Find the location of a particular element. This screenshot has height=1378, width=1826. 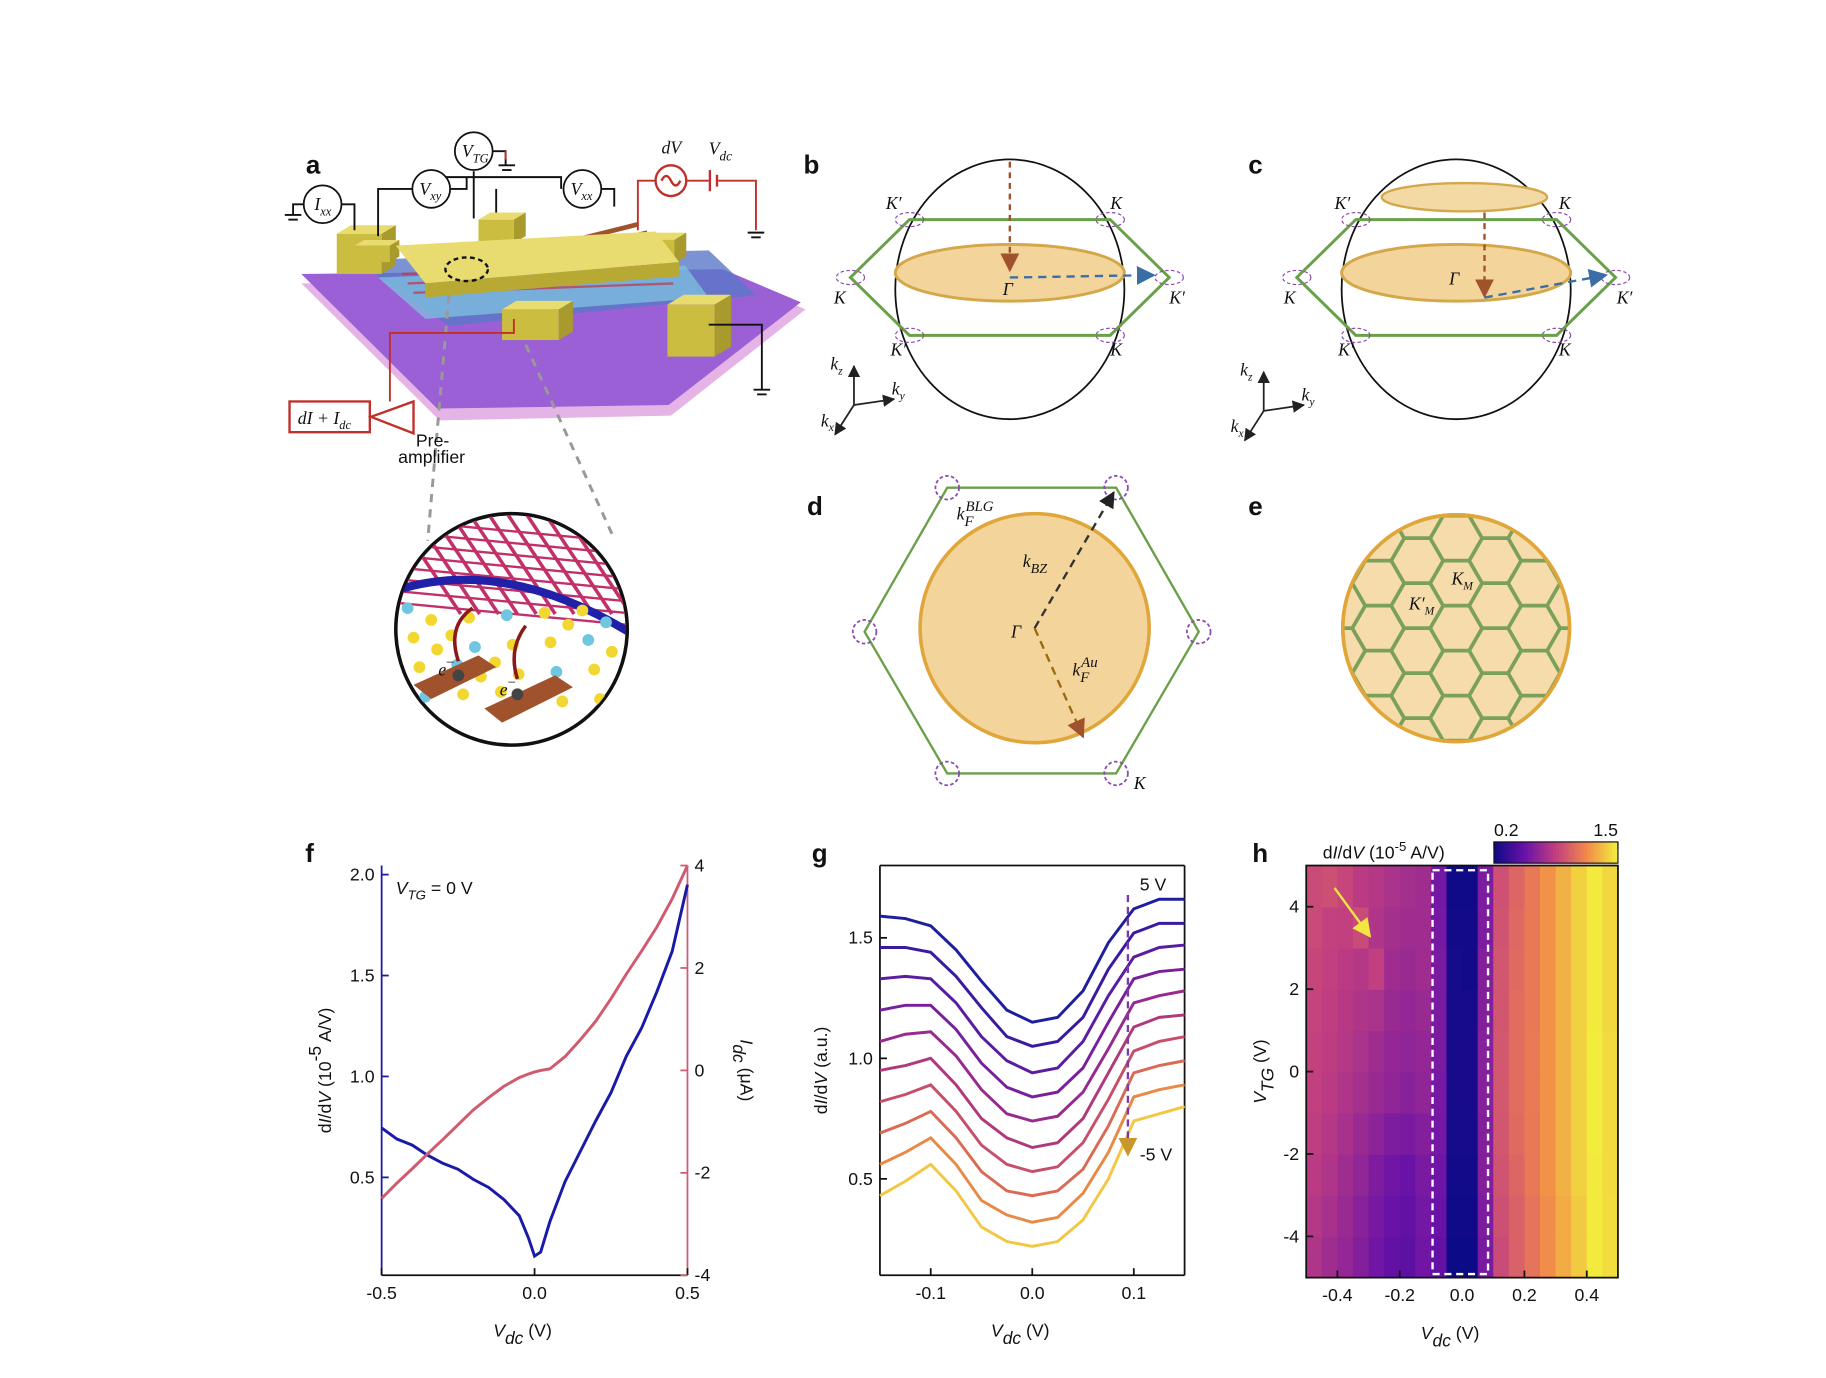

text-part: /d is located at coordinates (1345, 852).